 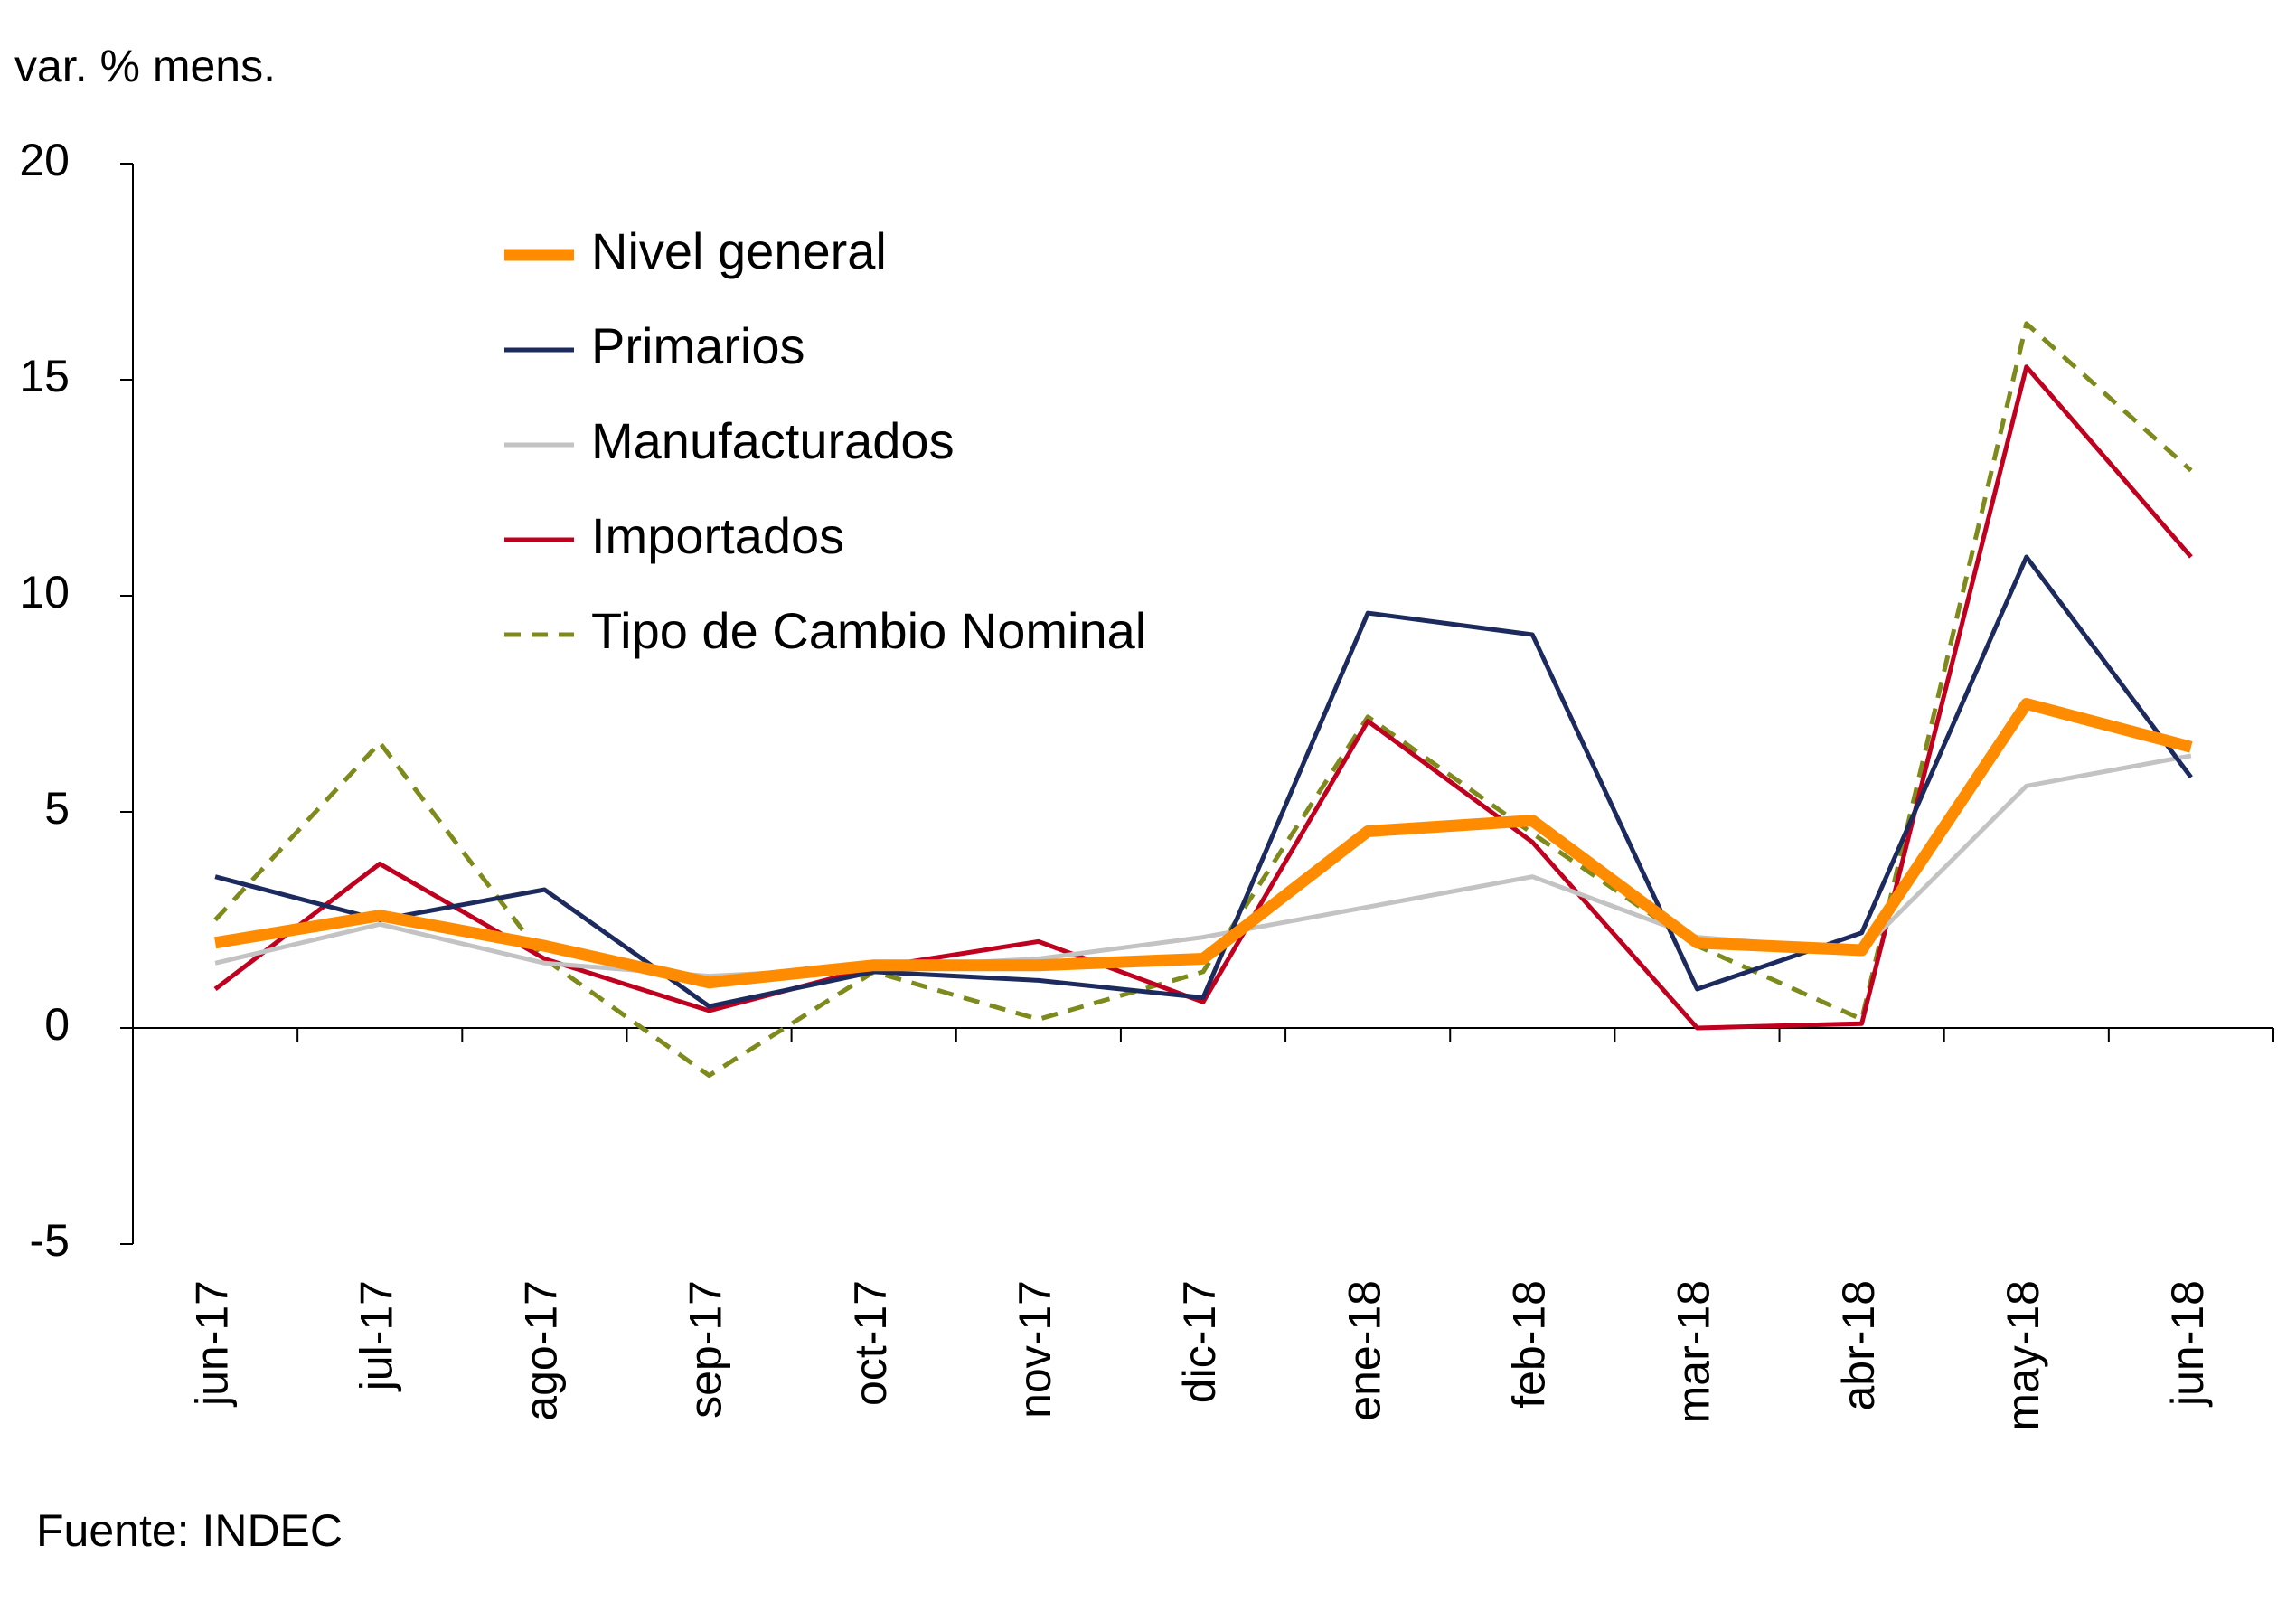 What do you see at coordinates (211, 1344) in the screenshot?
I see `x-tick-label: jun-17` at bounding box center [211, 1344].